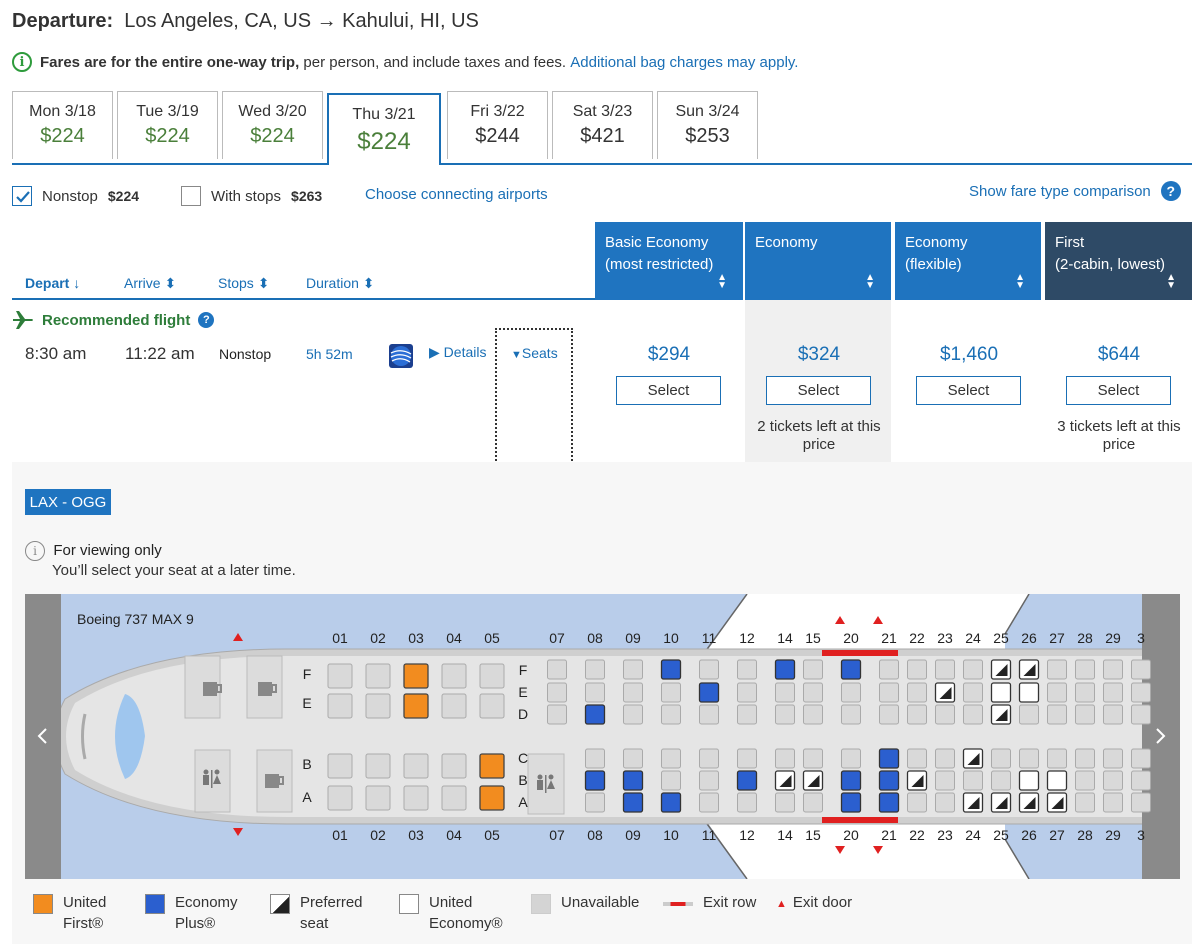 The height and width of the screenshot is (944, 1203). I want to click on legend-exit-door: ▲ Exit door, so click(814, 903).